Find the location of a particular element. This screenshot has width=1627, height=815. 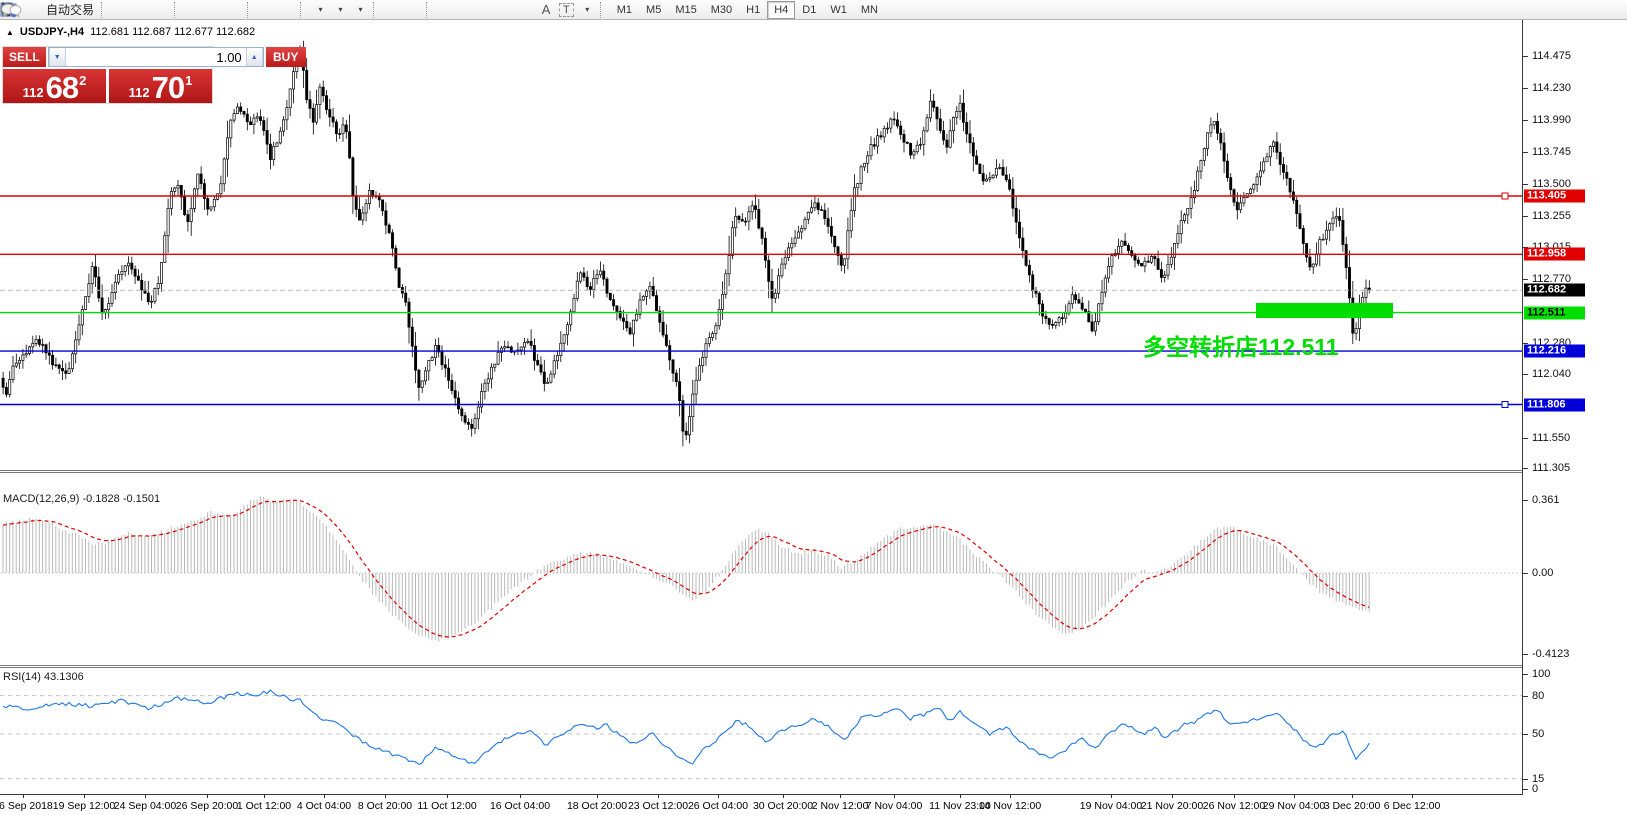

price-tick-label: 111.305 is located at coordinates (1551, 468).